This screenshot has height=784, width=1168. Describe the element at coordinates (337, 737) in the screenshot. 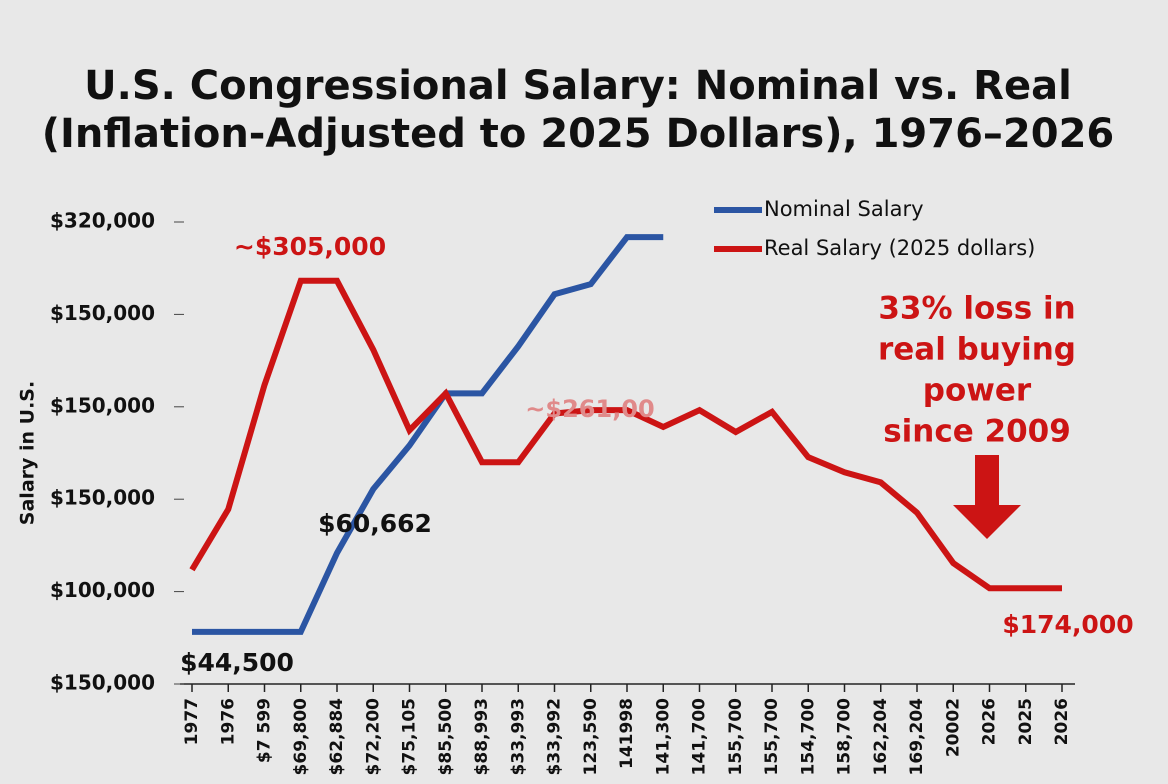

I see `x-tick-label: $62,884` at that location.